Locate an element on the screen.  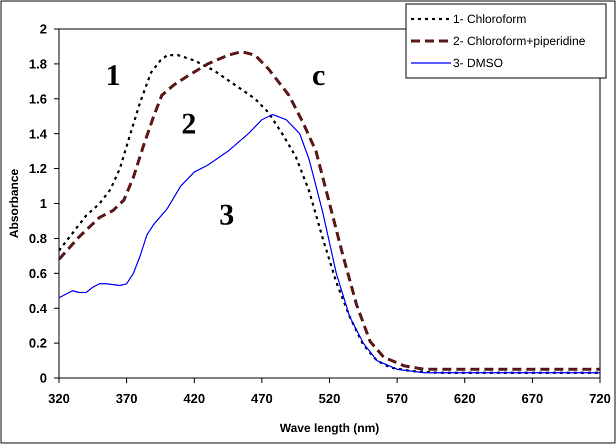
annotation: 2 is located at coordinates (188, 124).